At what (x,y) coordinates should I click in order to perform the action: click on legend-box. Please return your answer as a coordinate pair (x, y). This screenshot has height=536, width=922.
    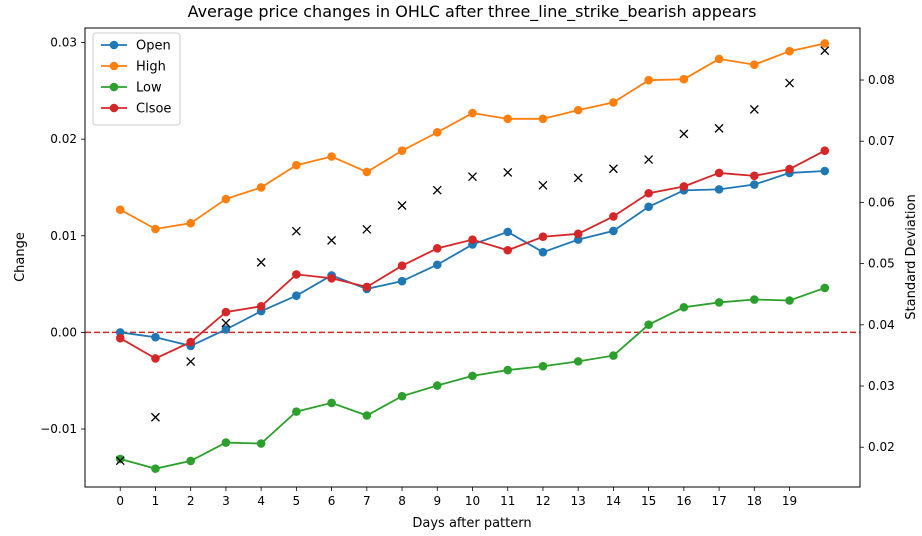
    Looking at the image, I should click on (136, 79).